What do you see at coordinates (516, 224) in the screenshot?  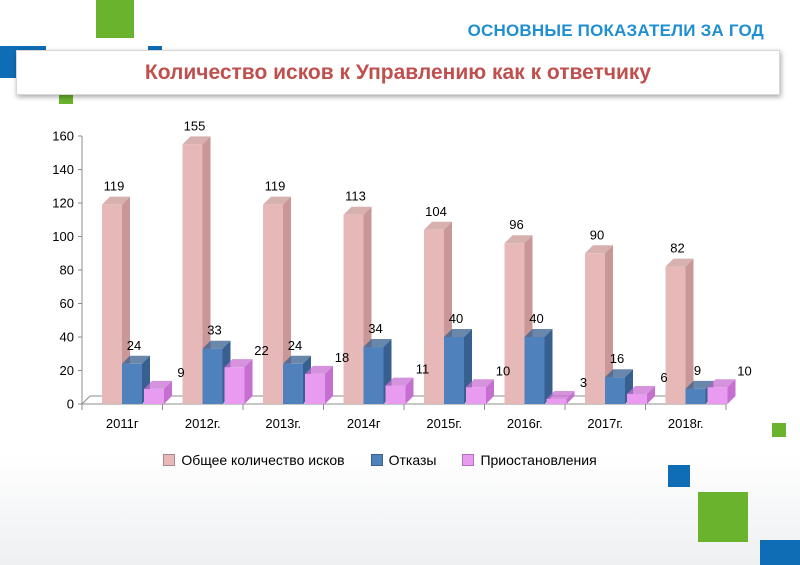 I see `data-label: 96` at bounding box center [516, 224].